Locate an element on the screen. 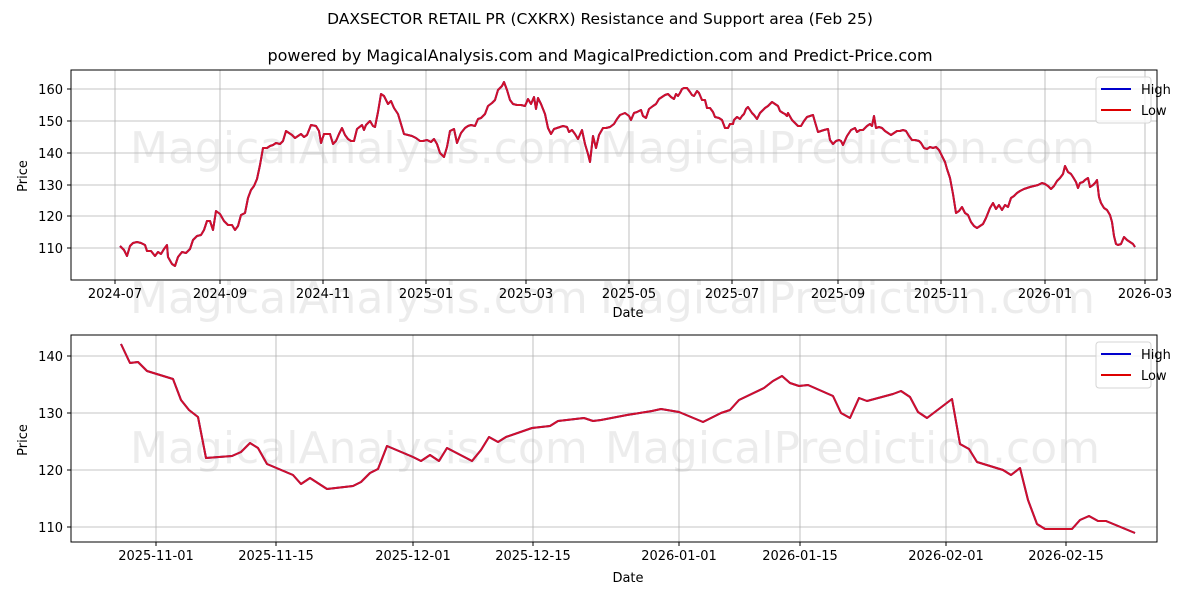  top-x-tick: 2024-11 is located at coordinates (323, 294).